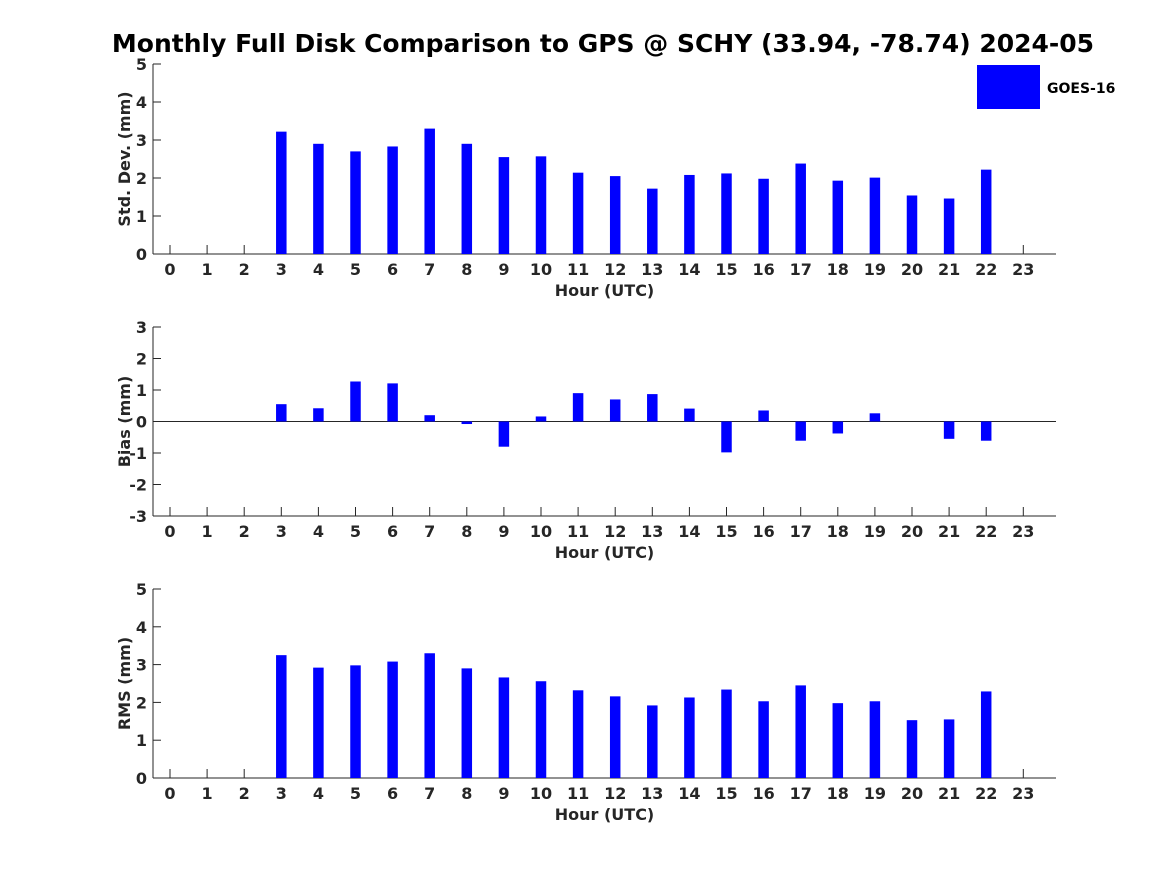 The height and width of the screenshot is (875, 1167). What do you see at coordinates (689, 793) in the screenshot?
I see `x-tick-label: 14` at bounding box center [689, 793].